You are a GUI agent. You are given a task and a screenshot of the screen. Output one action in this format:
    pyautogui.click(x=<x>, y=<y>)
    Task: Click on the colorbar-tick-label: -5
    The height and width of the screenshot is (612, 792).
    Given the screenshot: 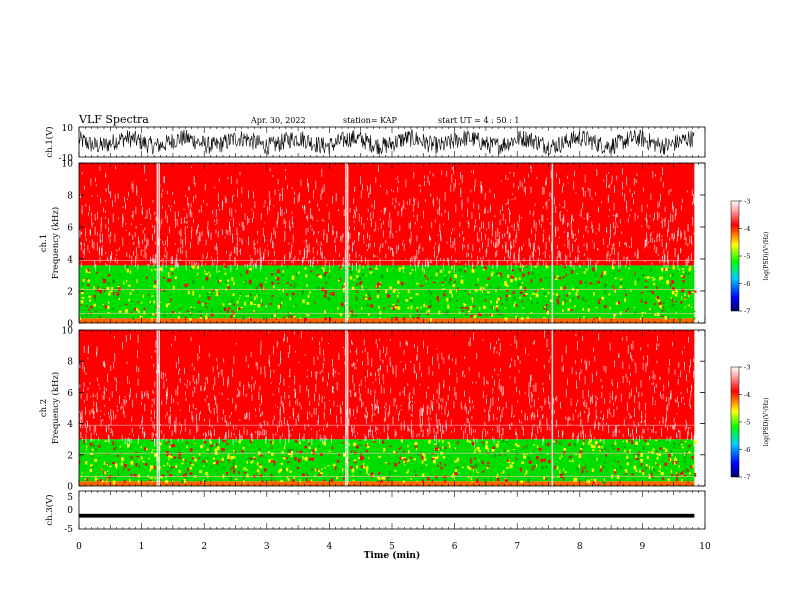 What is the action you would take?
    pyautogui.click(x=747, y=423)
    